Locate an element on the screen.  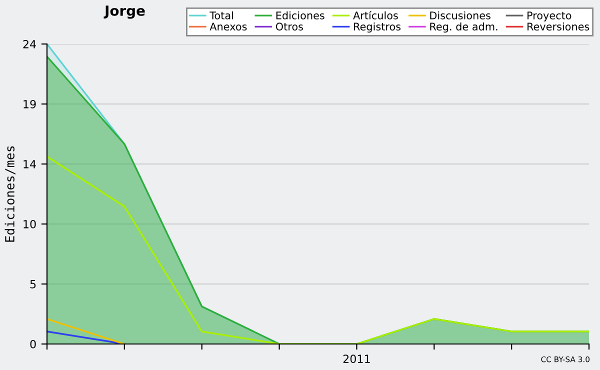
legend-label: Artículos is located at coordinates (375, 15).